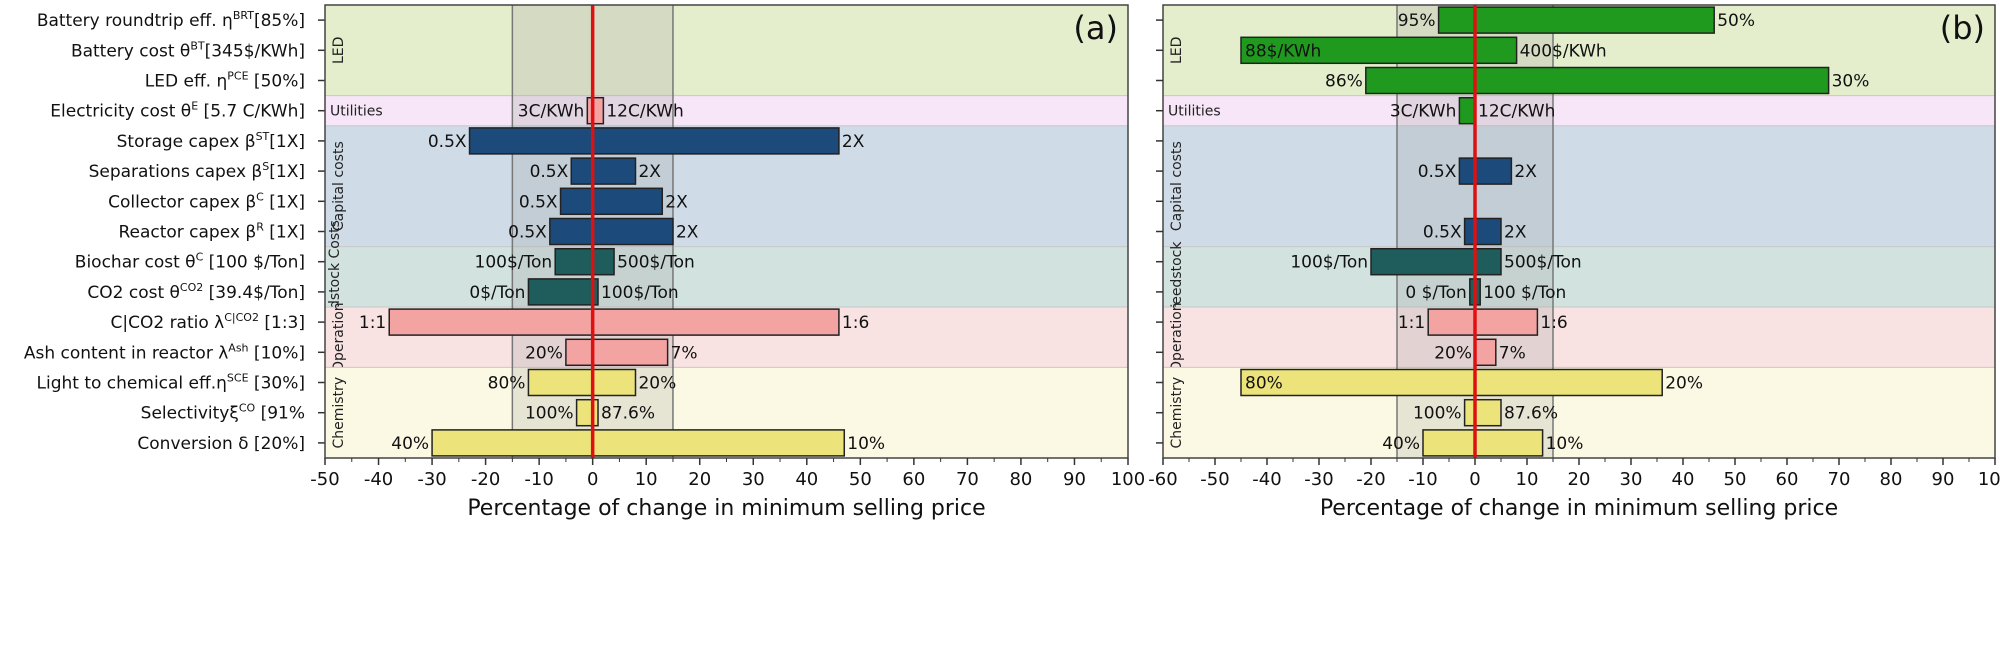  What do you see at coordinates (1095, 28) in the screenshot?
I see `panel-label: (a)` at bounding box center [1095, 28].